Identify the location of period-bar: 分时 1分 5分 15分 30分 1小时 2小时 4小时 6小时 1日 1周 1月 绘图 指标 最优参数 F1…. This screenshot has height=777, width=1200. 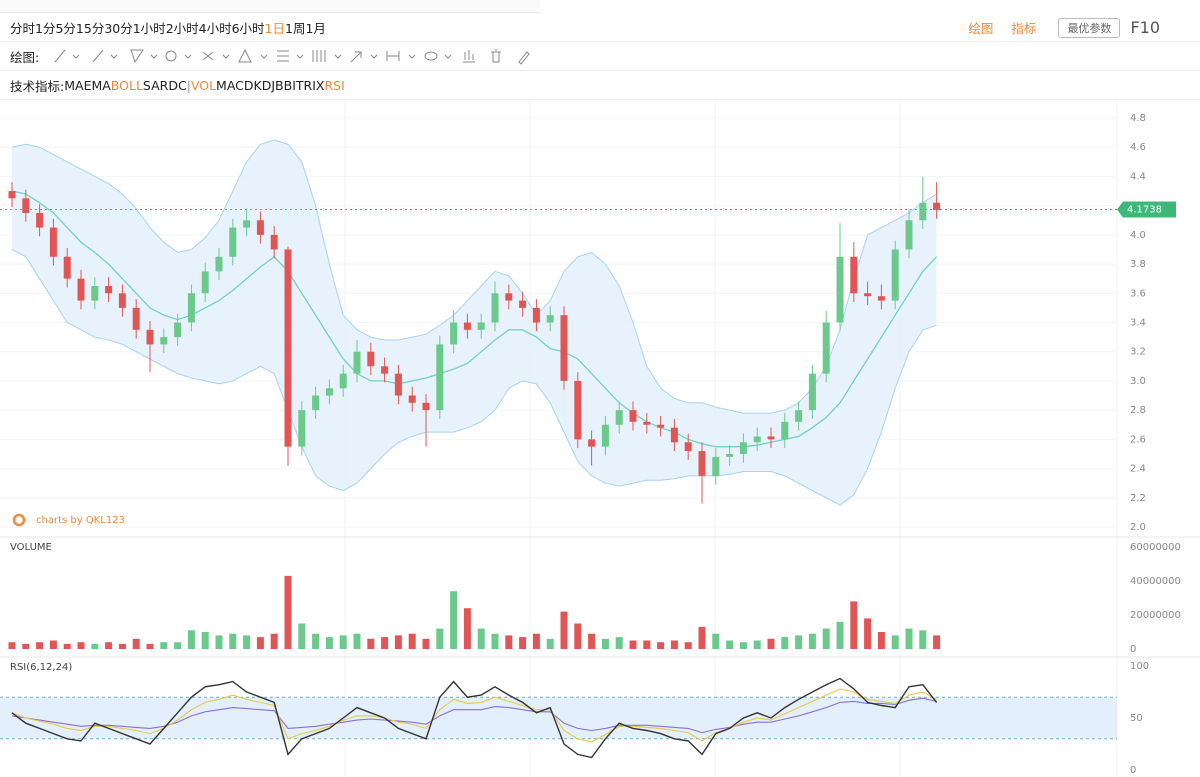
(600, 27).